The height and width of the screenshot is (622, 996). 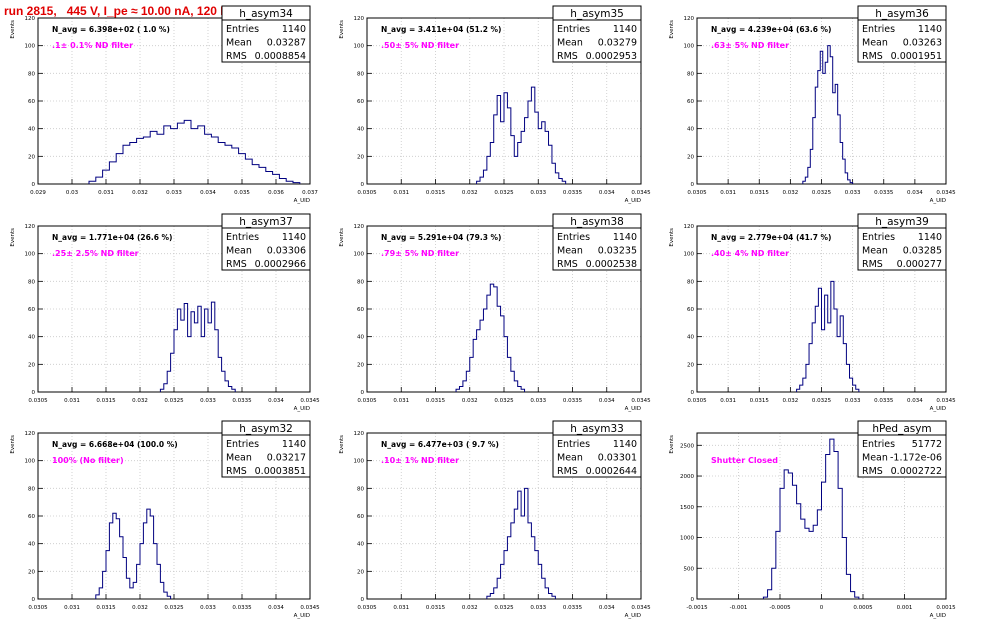 What do you see at coordinates (38, 193) in the screenshot?
I see `x-tick-label: 0.029` at bounding box center [38, 193].